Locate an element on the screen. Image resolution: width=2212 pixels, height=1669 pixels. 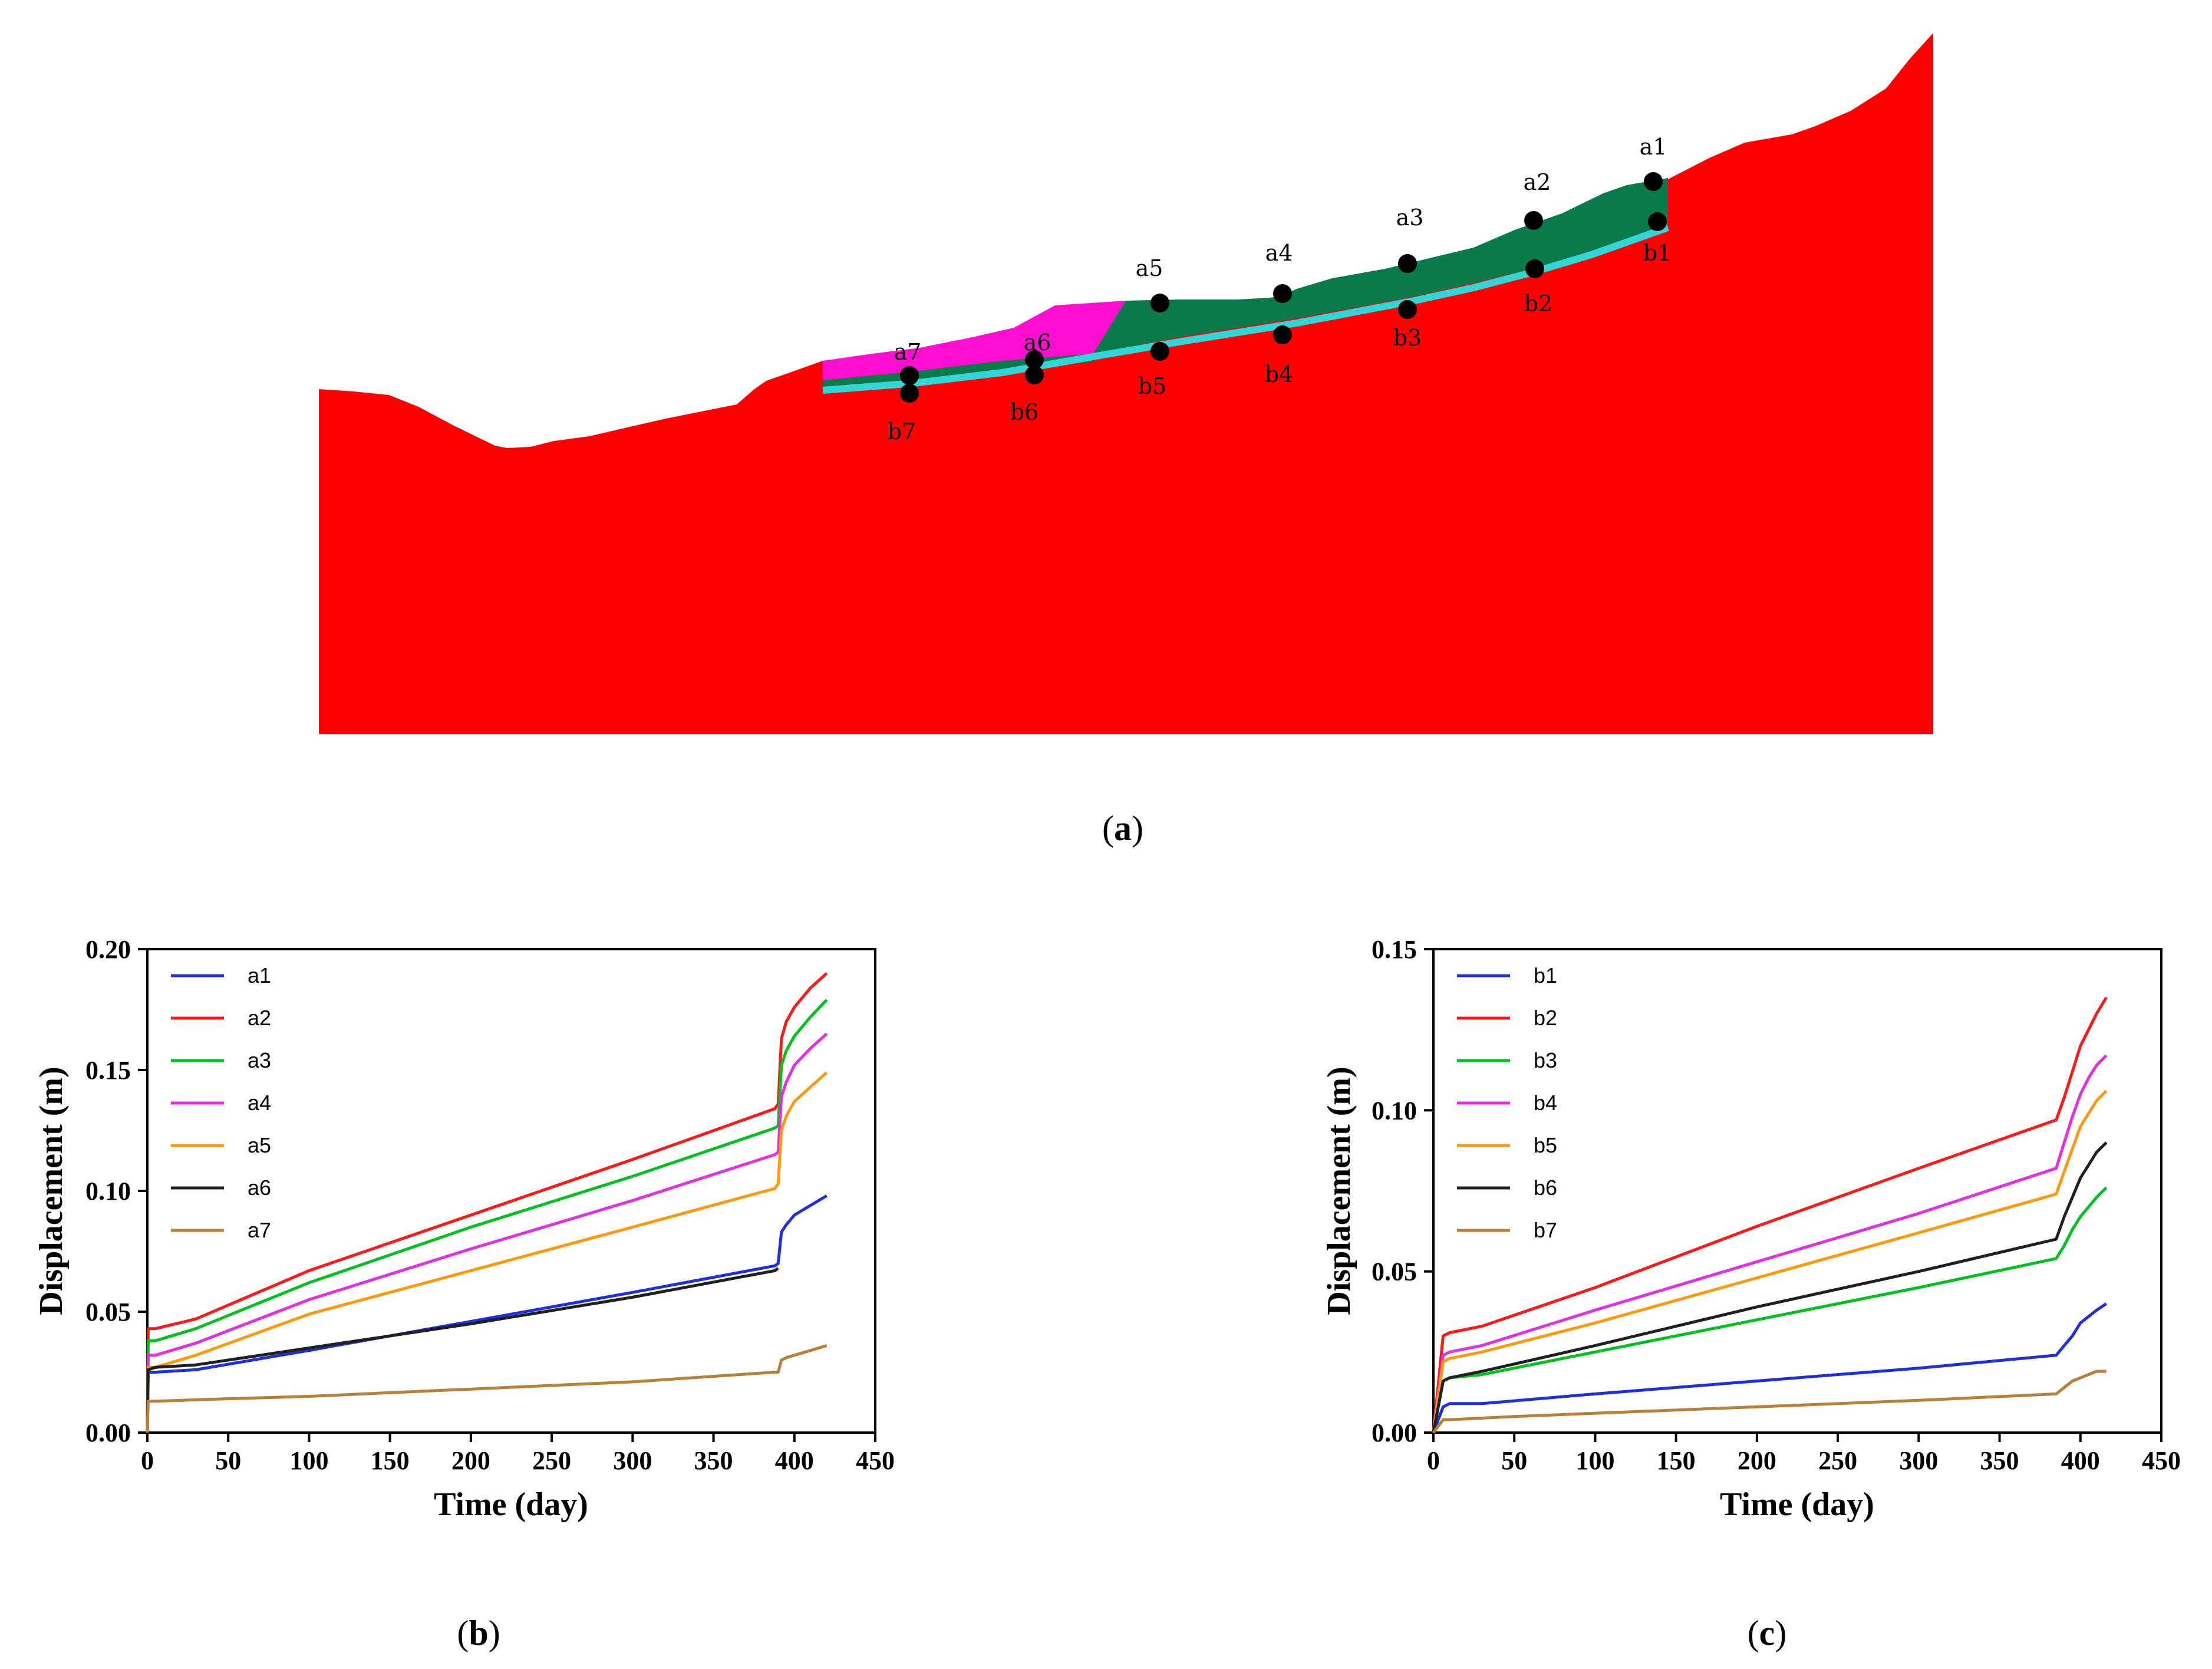
chart-b-legend-label-a5: a5 is located at coordinates (259, 1145).